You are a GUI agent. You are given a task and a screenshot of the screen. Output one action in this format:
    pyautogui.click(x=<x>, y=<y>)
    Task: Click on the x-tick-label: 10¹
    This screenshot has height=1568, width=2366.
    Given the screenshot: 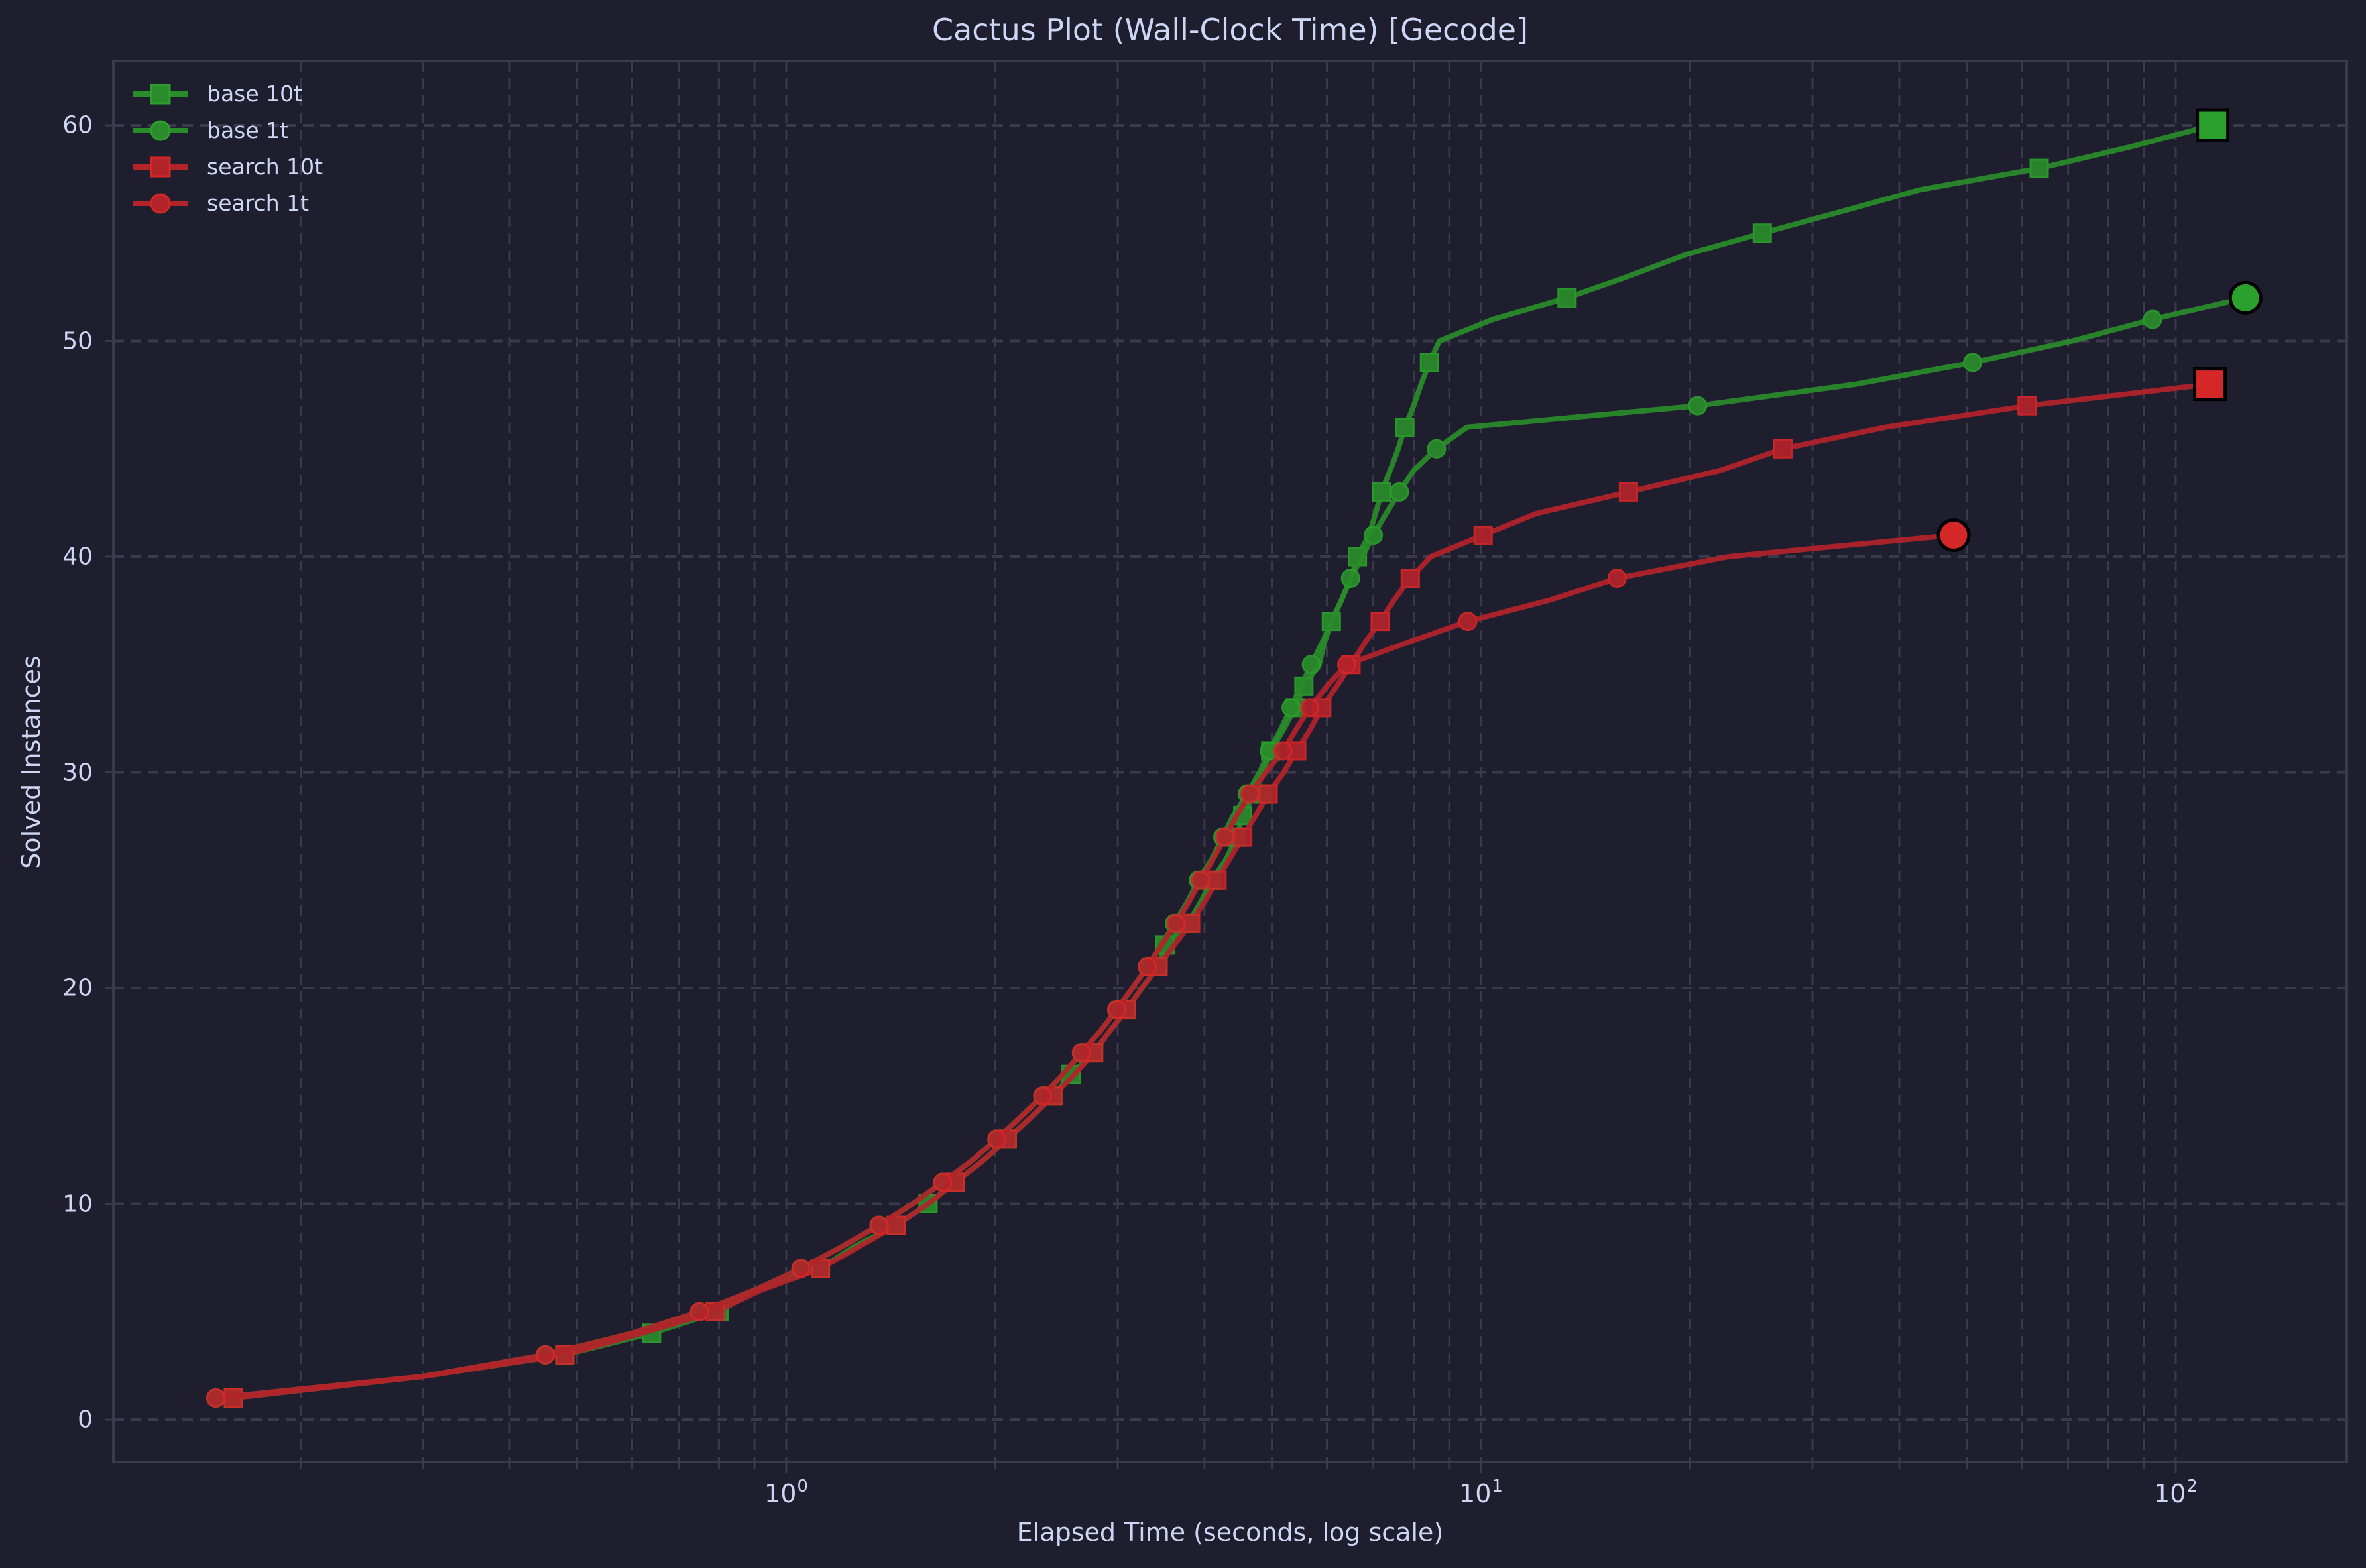 What is the action you would take?
    pyautogui.click(x=1481, y=1492)
    